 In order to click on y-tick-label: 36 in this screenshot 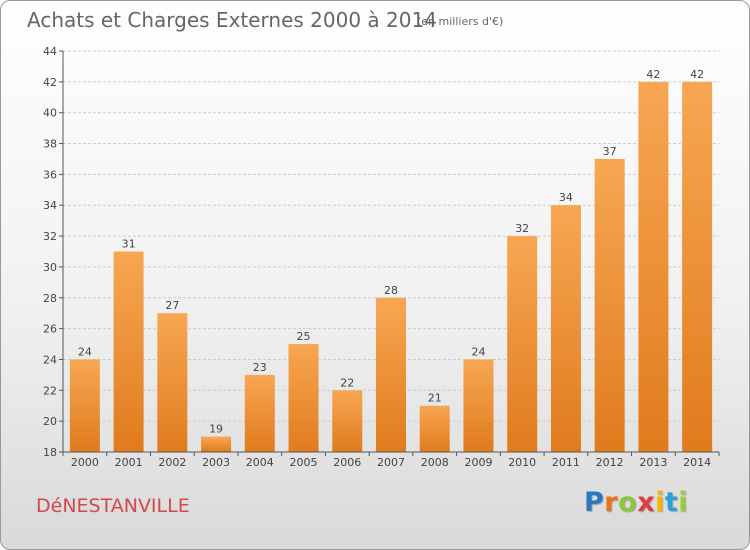, I will do `click(50, 174)`.